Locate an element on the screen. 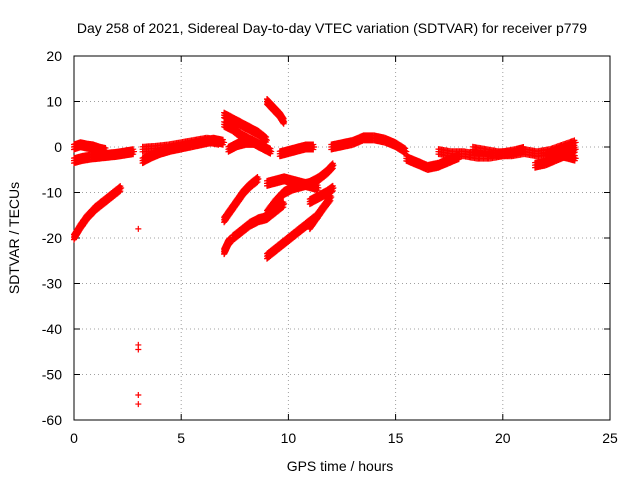 The image size is (640, 480). y-tick-label: 10 is located at coordinates (54, 102).